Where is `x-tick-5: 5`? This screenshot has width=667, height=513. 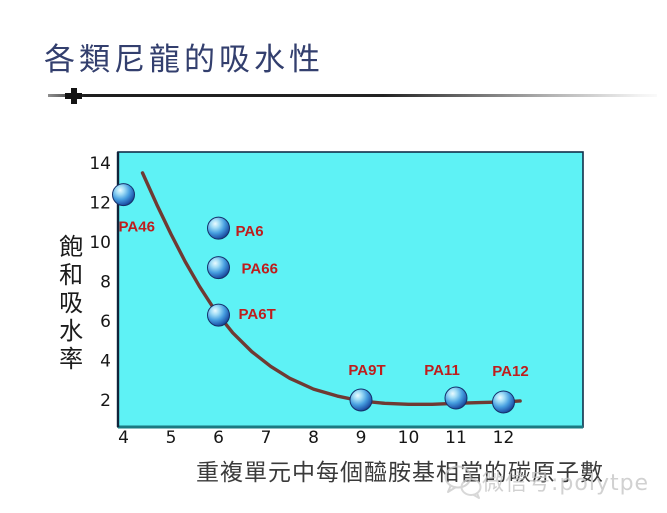
x-tick-5: 5 is located at coordinates (171, 438).